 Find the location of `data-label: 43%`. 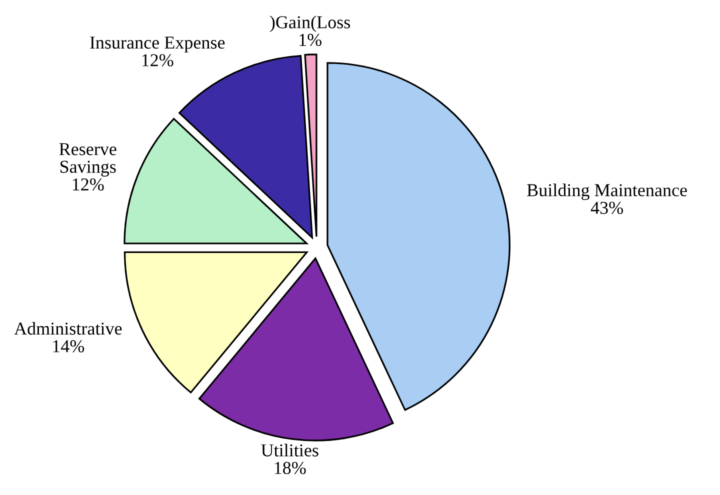

data-label: 43% is located at coordinates (606, 208).